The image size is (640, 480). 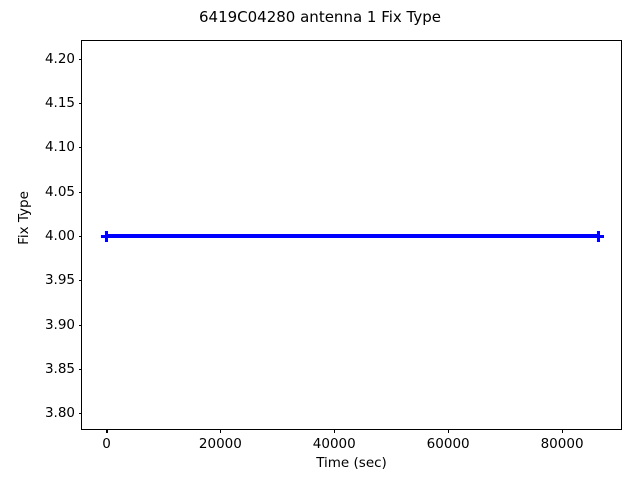 I want to click on y-tick-label: 3.85, so click(x=59, y=368).